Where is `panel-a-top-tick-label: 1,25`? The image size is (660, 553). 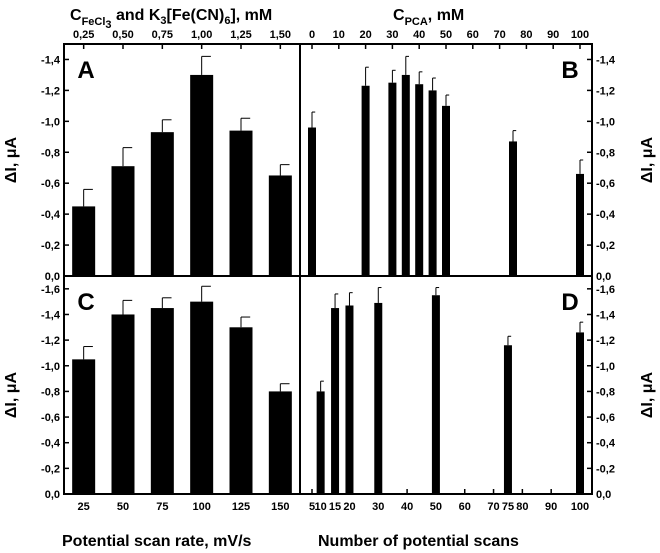
panel-a-top-tick-label: 1,25 is located at coordinates (240, 35).